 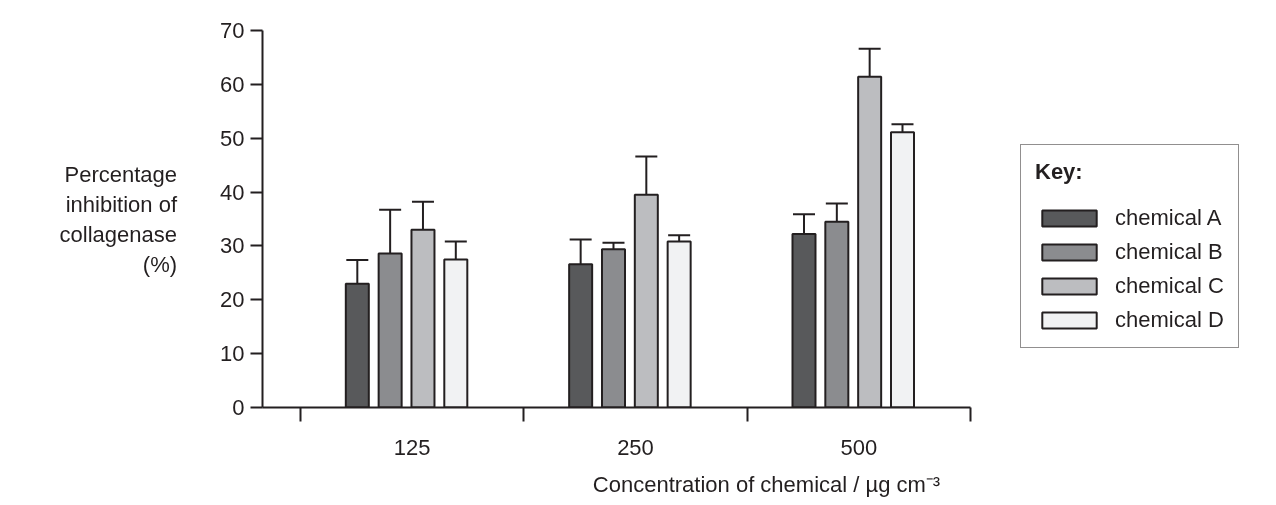 I want to click on y-tick-label: 0, so click(x=238, y=407).